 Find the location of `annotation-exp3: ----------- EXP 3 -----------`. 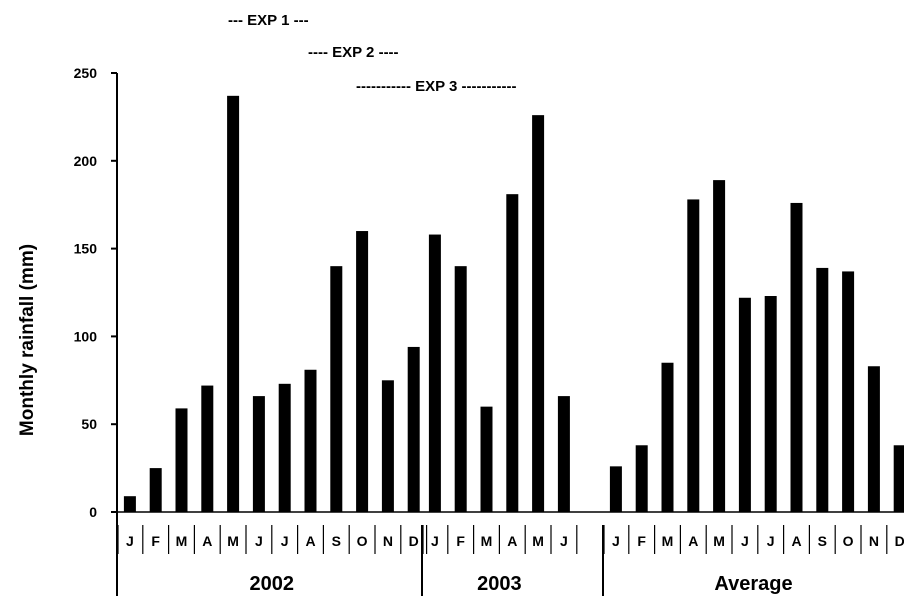

annotation-exp3: ----------- EXP 3 ----------- is located at coordinates (436, 86).